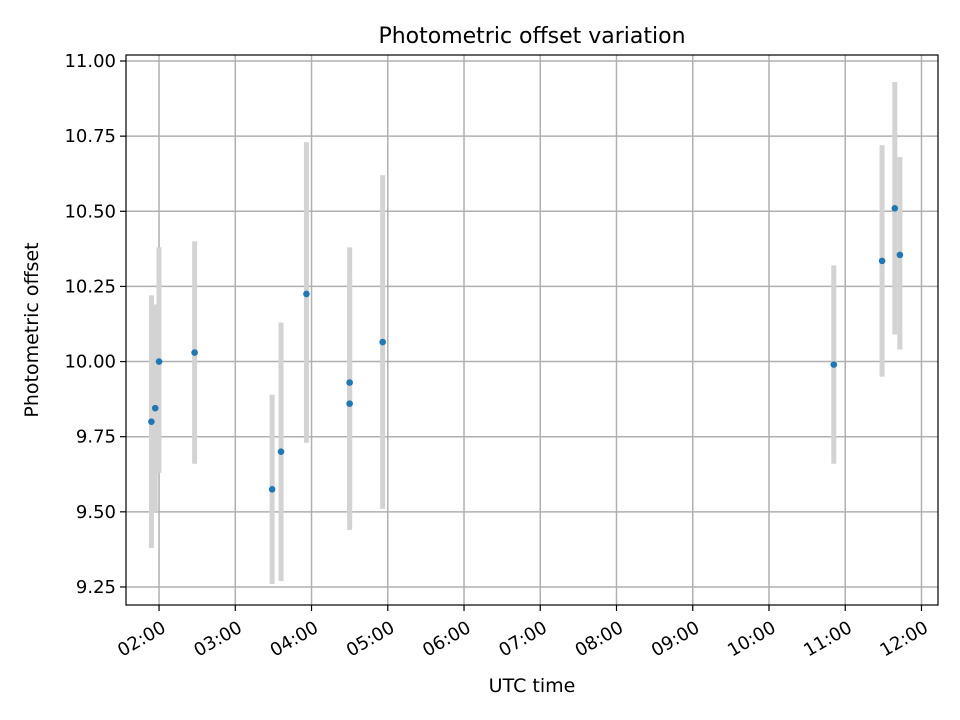  What do you see at coordinates (90, 211) in the screenshot?
I see `y-tick-label: 10.50` at bounding box center [90, 211].